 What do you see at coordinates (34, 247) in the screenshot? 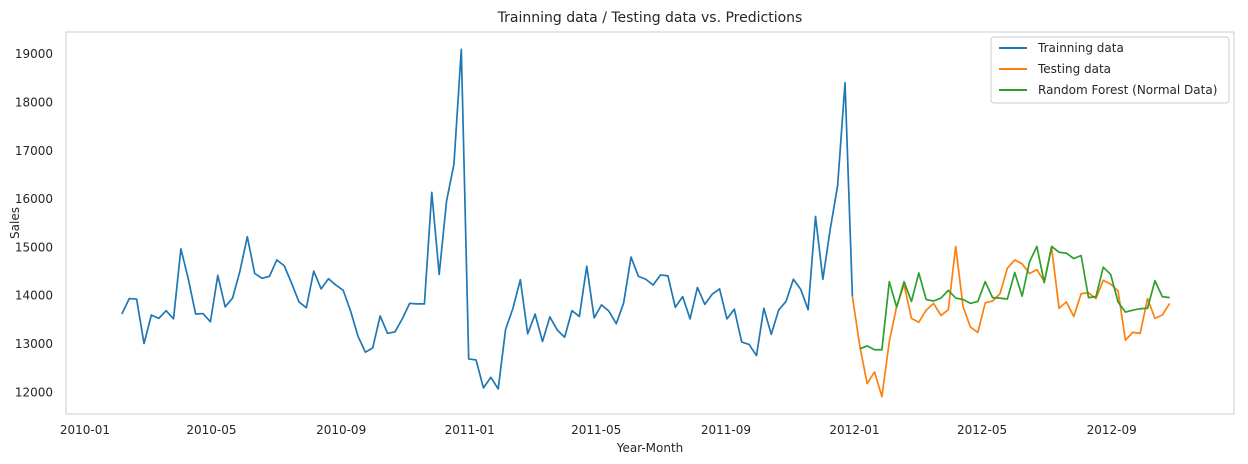
I see `y-tick-label: 15000` at bounding box center [34, 247].